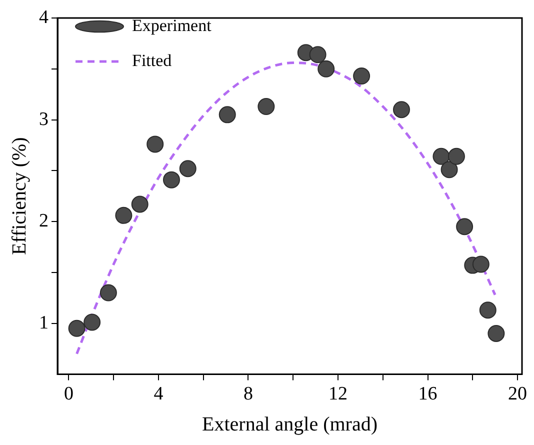 The image size is (534, 445). I want to click on y-tick-label: 2, so click(43, 221).